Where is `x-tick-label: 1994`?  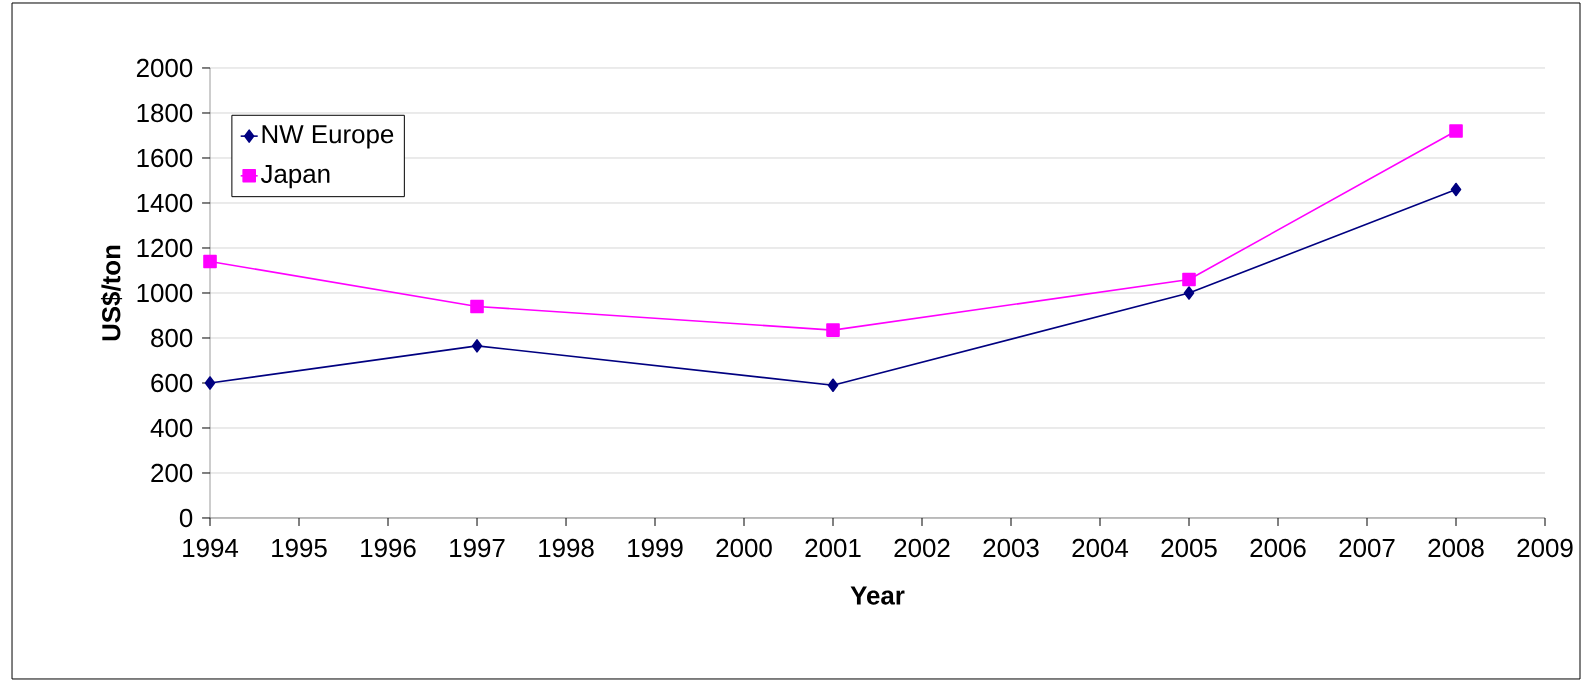
x-tick-label: 1994 is located at coordinates (211, 548).